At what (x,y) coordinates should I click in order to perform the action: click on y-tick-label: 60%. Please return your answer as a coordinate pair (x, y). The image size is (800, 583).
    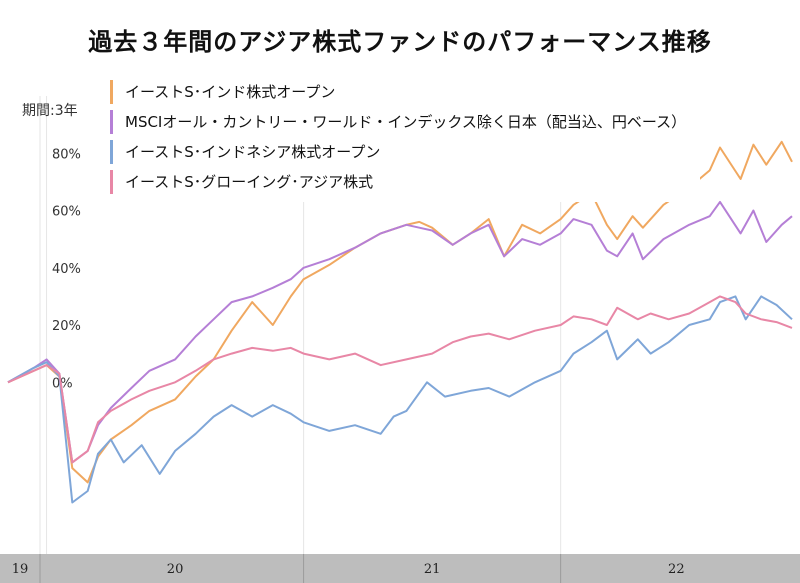
    Looking at the image, I should click on (66, 212).